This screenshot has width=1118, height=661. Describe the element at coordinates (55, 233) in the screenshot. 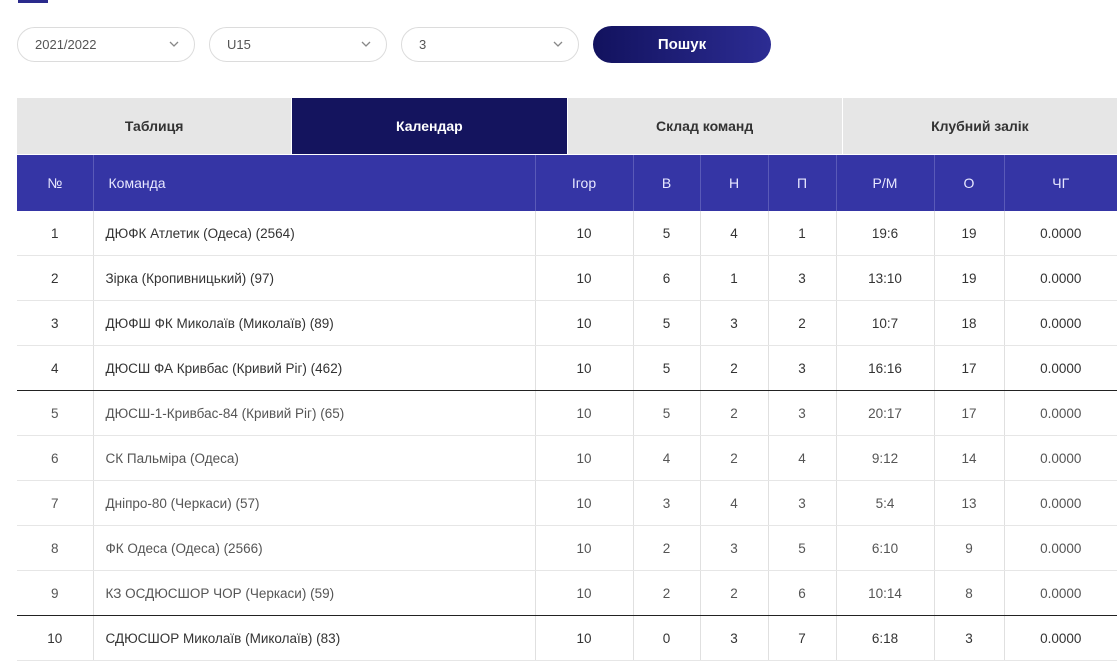

I see `row-number: 1` at that location.